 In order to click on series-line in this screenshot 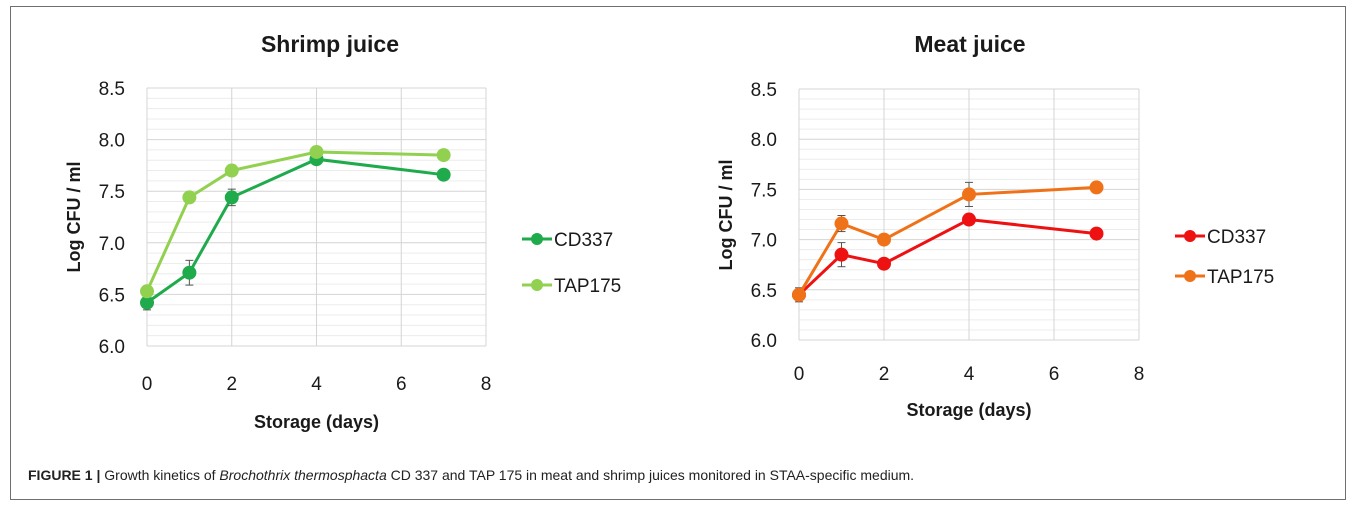, I will do `click(947, 240)`.